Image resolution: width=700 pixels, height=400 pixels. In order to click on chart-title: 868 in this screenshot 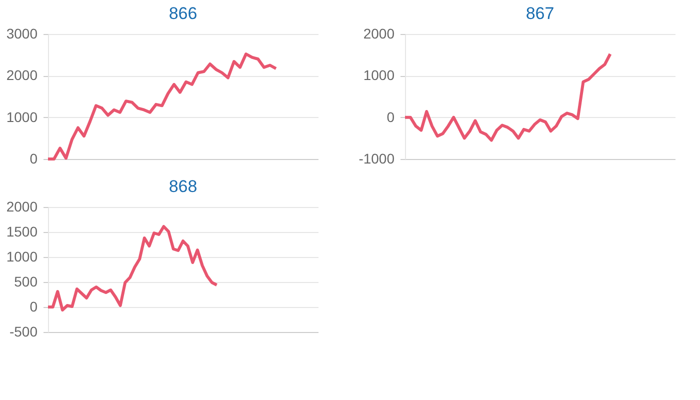, I will do `click(183, 186)`.